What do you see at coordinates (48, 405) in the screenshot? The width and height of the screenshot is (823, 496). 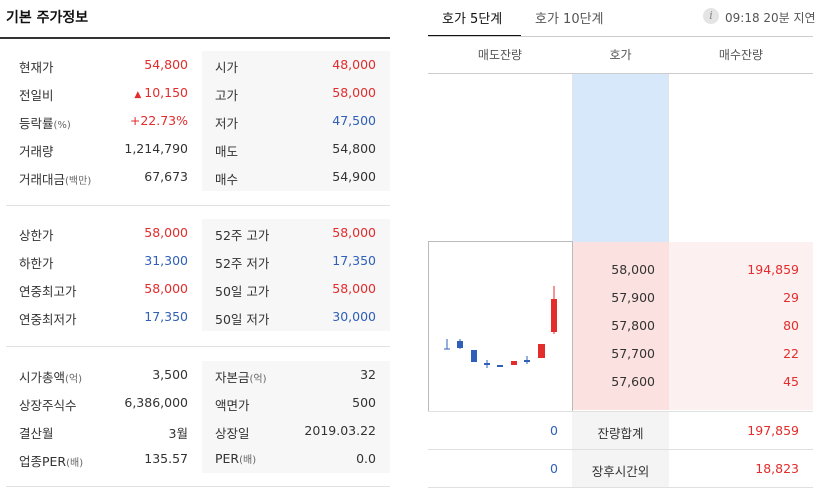 I see `stat-label-text: 상장주식수` at bounding box center [48, 405].